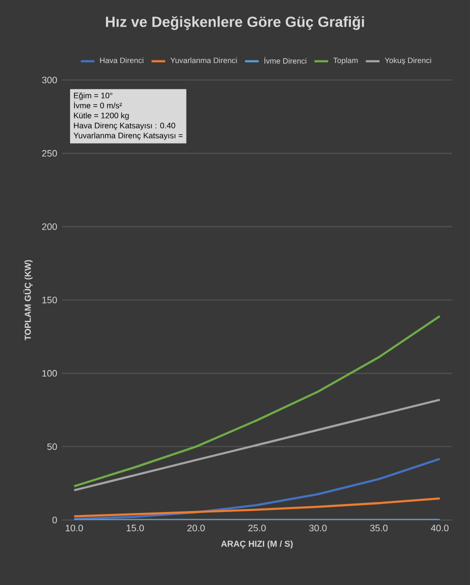 This screenshot has height=585, width=470. I want to click on y-tick-label: 200, so click(49, 226).